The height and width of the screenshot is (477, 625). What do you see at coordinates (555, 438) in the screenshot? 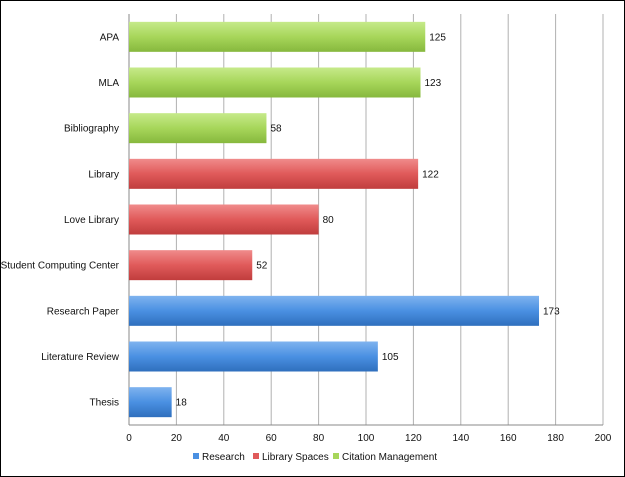
I see `x-tick-label: 180` at bounding box center [555, 438].